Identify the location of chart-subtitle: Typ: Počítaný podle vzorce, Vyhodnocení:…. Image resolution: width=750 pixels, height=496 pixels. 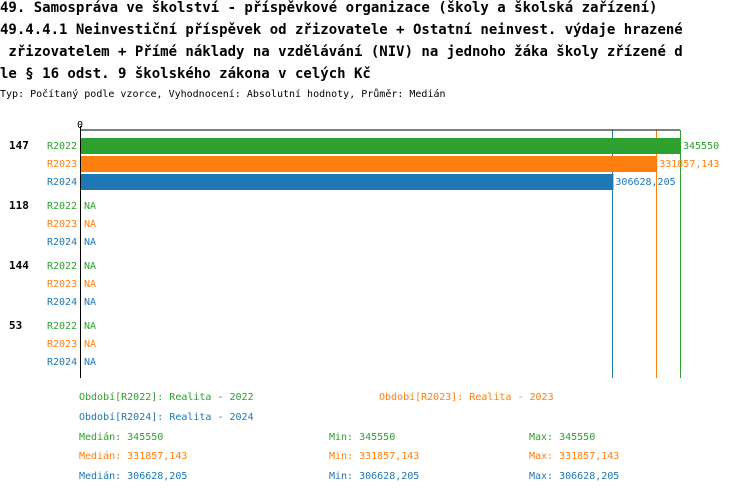
(223, 94).